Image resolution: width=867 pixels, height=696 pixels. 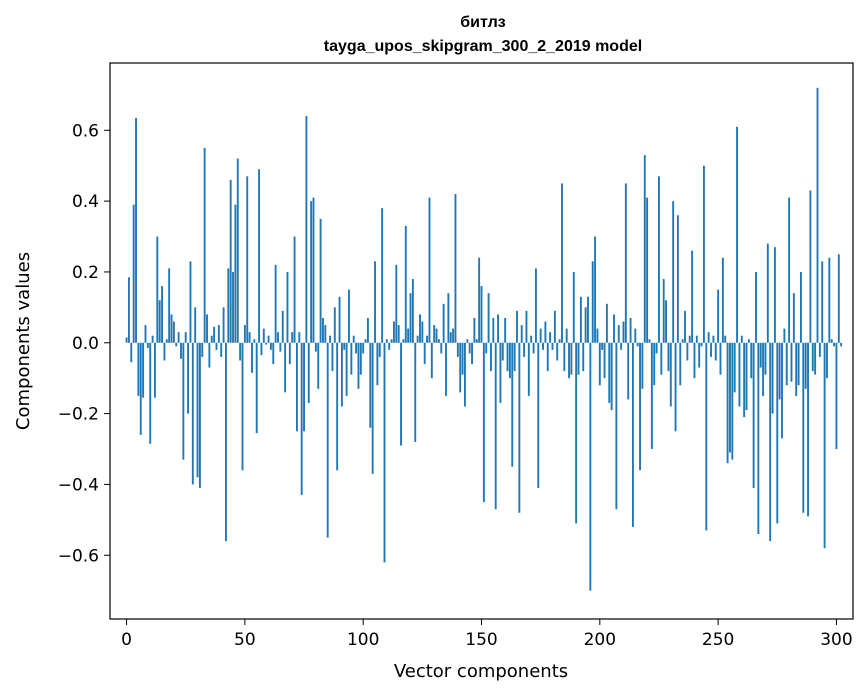 What do you see at coordinates (85, 131) in the screenshot?
I see `y-tick-label: 0.6` at bounding box center [85, 131].